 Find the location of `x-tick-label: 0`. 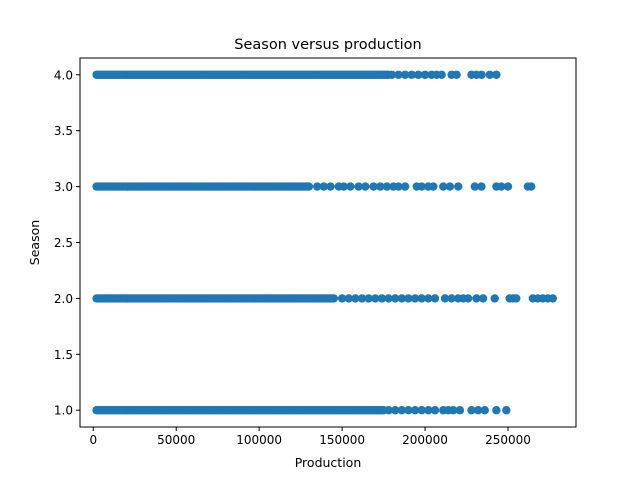

x-tick-label: 0 is located at coordinates (93, 440).